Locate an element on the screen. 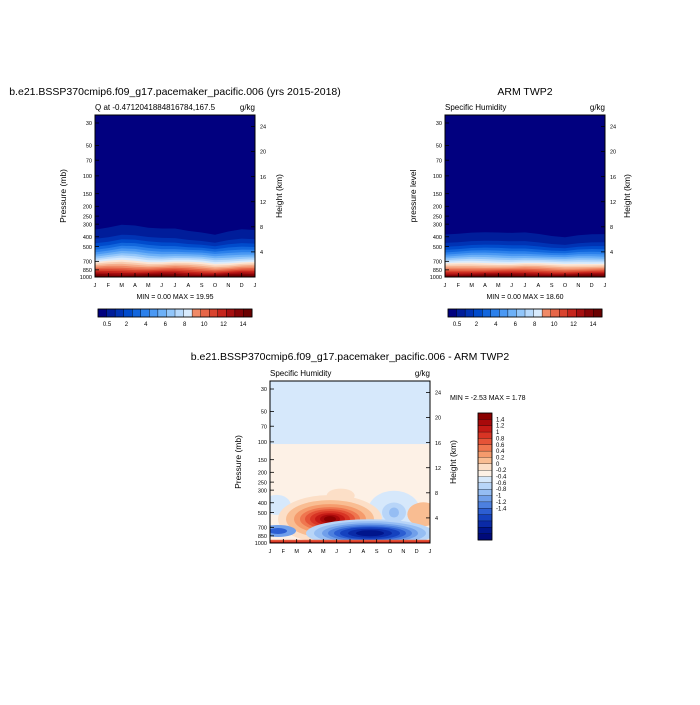  colorbar-label: 1.2 is located at coordinates (500, 427).